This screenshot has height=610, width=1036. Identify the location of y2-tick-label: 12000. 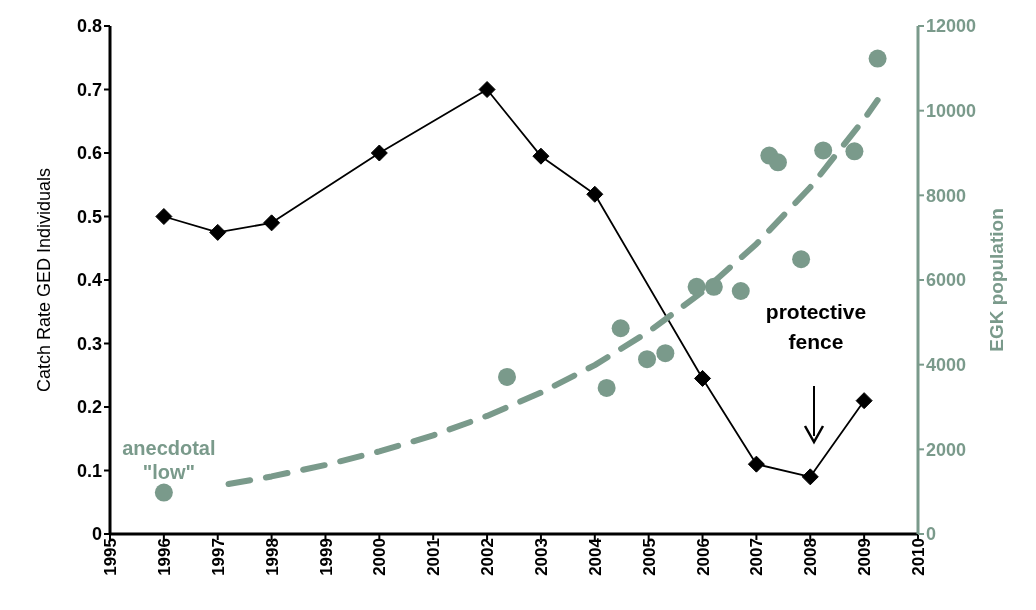
(951, 26).